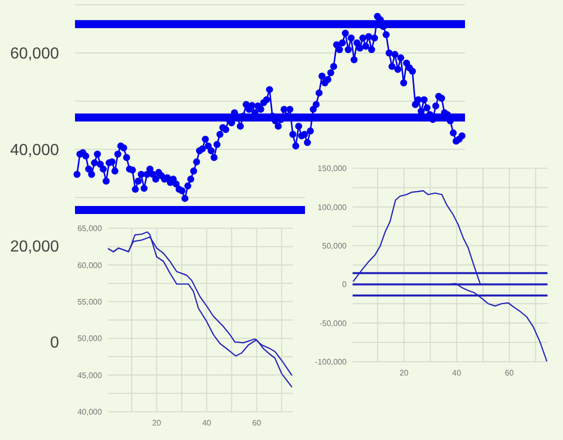 This screenshot has width=563, height=440. Describe the element at coordinates (89, 375) in the screenshot. I see `y-tick-label: 45,000` at that location.